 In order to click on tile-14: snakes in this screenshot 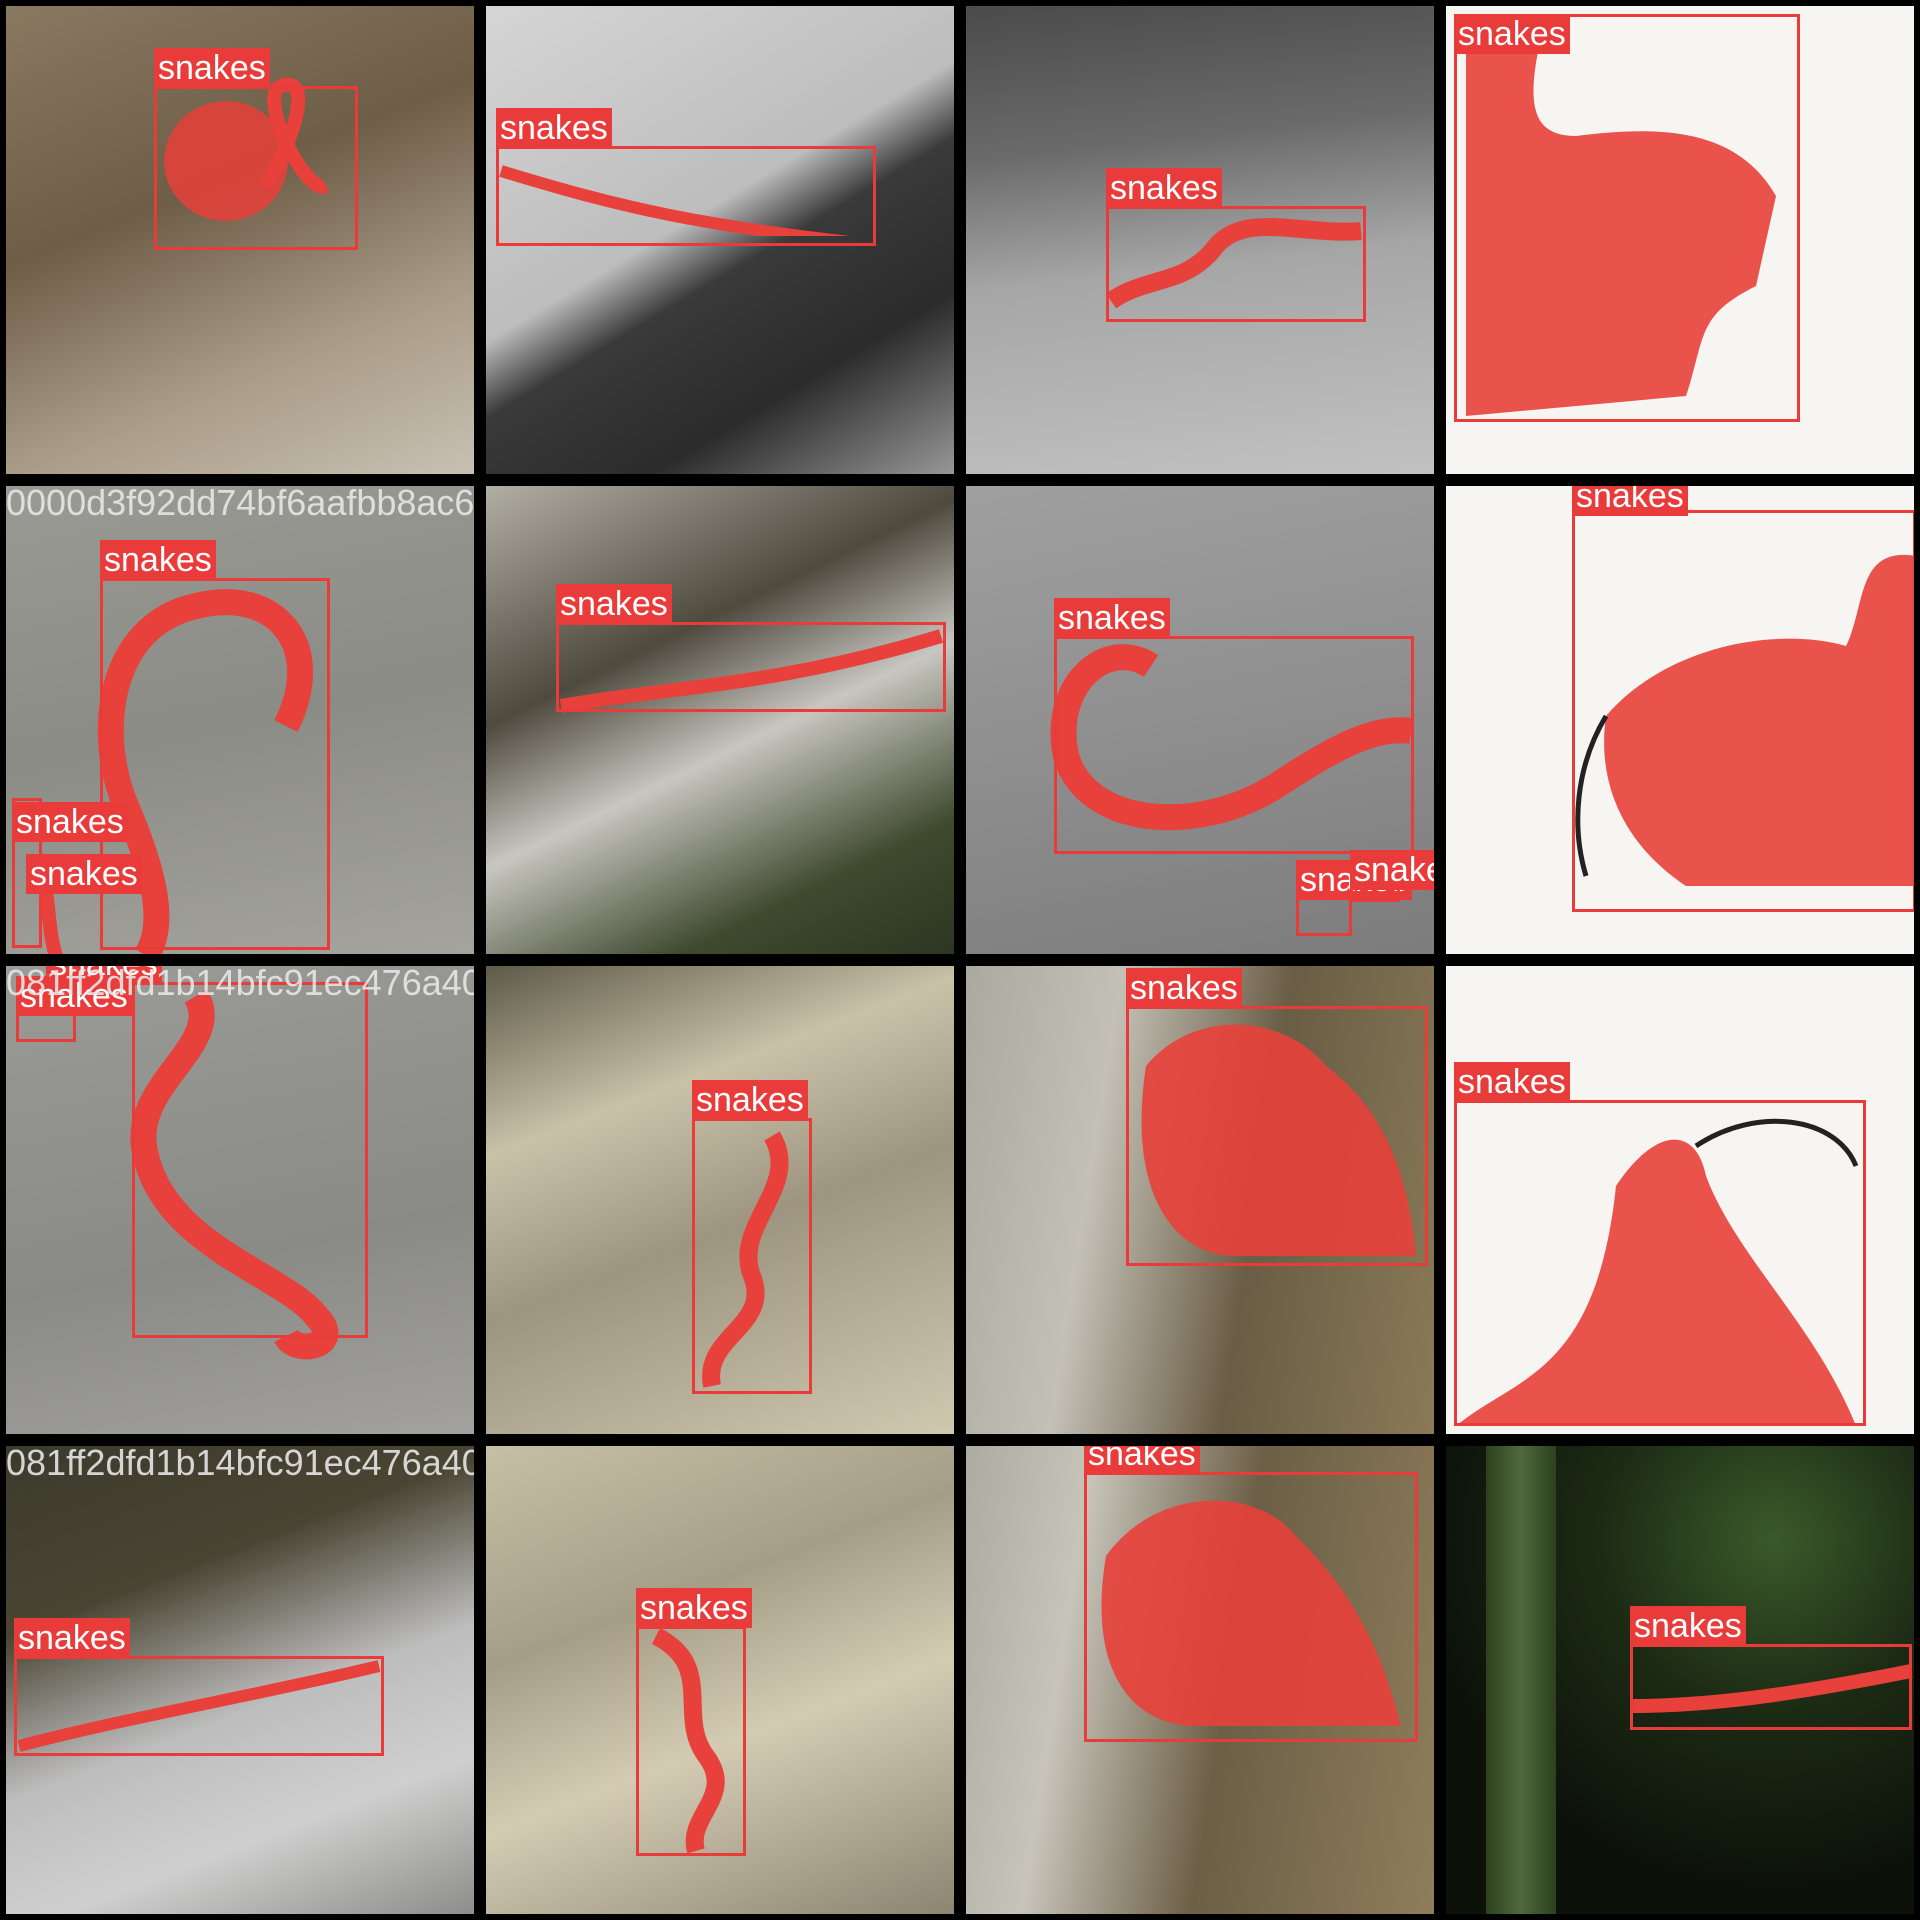, I will do `click(720, 1680)`.